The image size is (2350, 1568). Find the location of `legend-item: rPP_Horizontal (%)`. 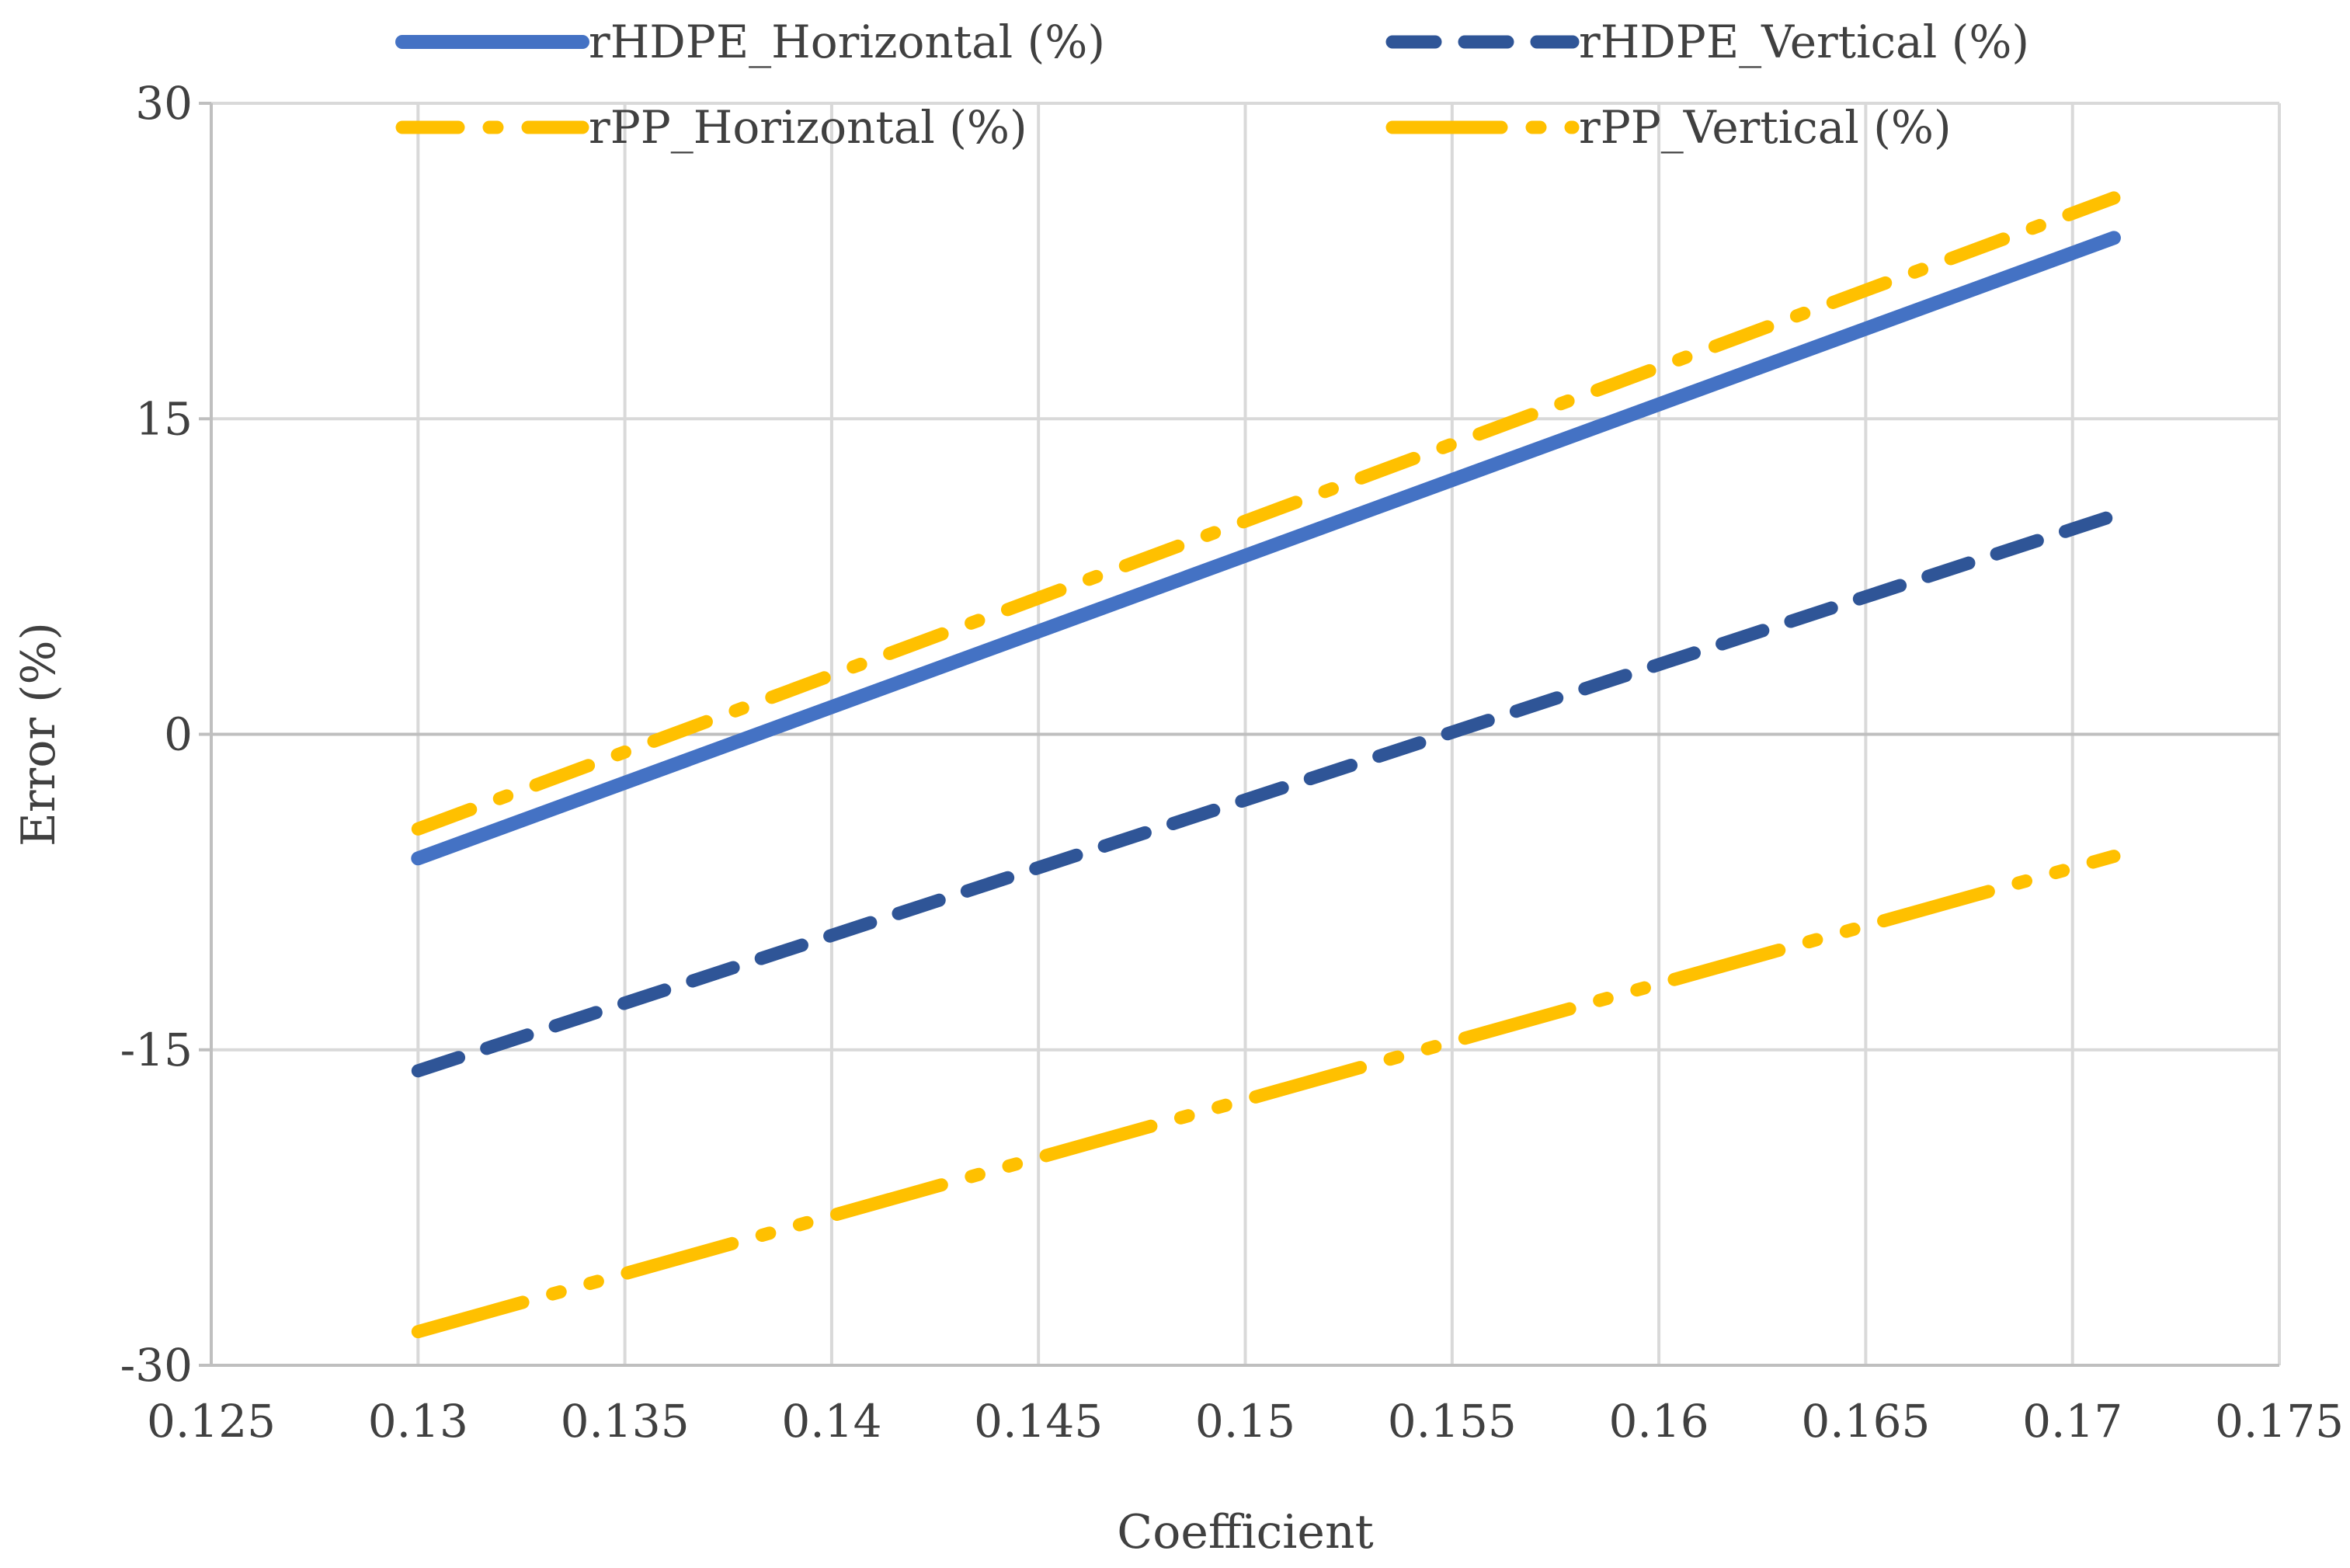

legend-item: rPP_Horizontal (%) is located at coordinates (711, 128).